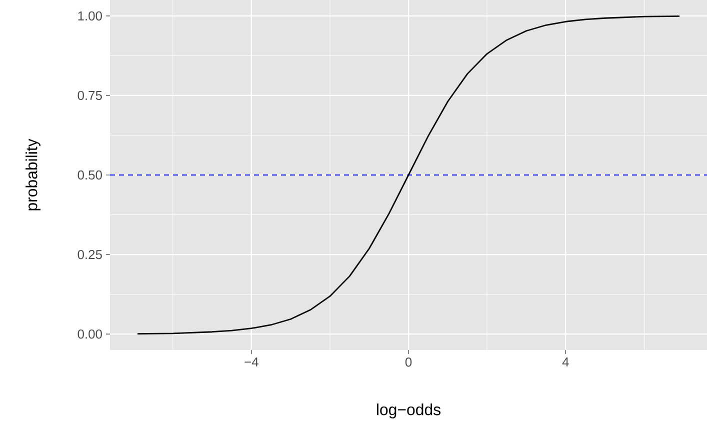 This screenshot has height=425, width=707. What do you see at coordinates (90, 175) in the screenshot?
I see `y-tick-label: 0.50` at bounding box center [90, 175].